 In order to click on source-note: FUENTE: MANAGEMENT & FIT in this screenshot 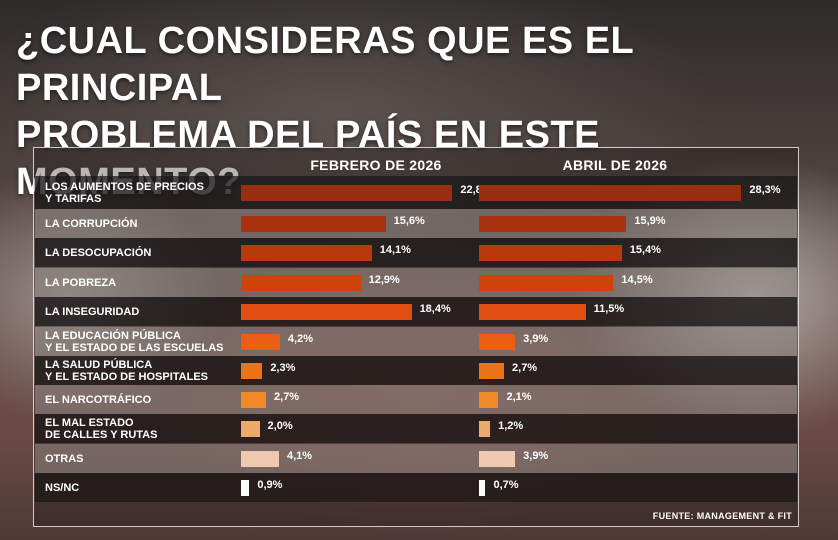, I will do `click(722, 516)`.